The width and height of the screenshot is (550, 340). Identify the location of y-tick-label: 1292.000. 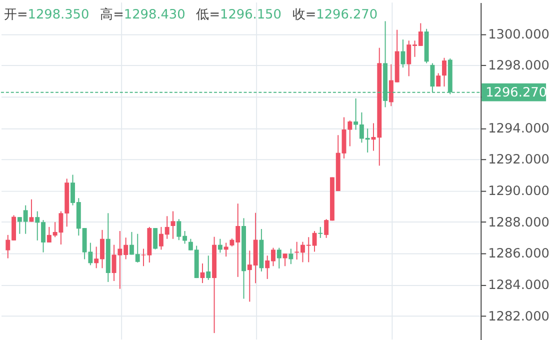
(519, 160).